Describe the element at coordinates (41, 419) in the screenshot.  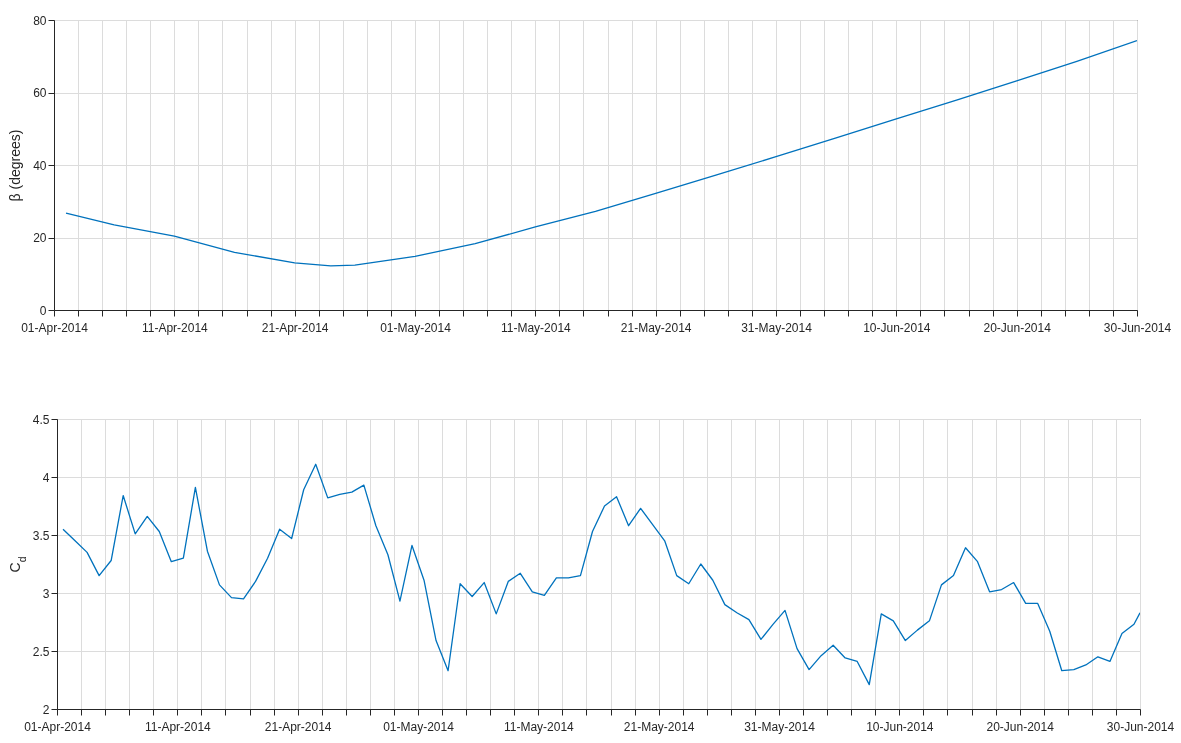
I see `y-tick-label: 4.5` at that location.